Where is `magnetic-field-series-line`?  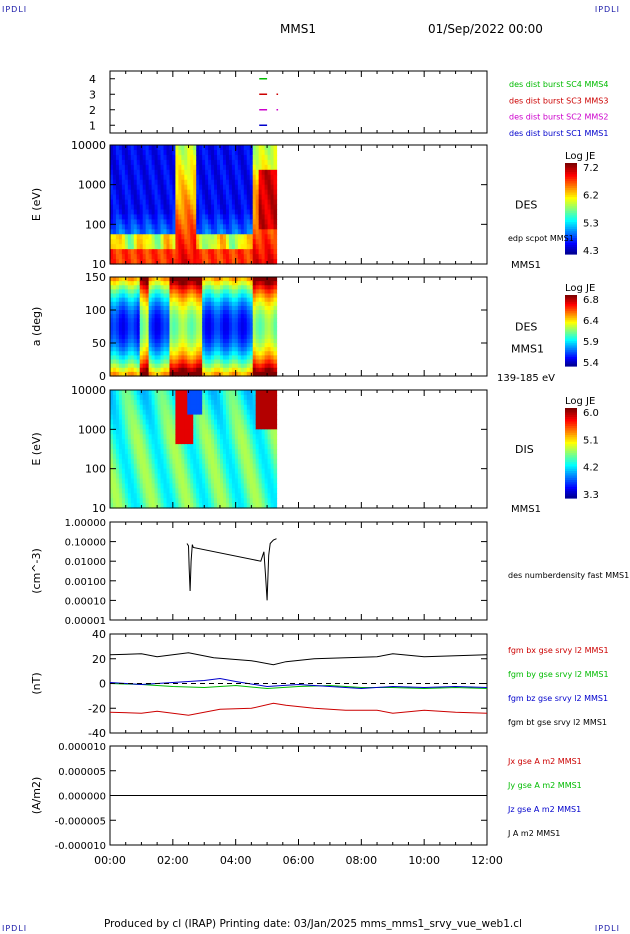 magnetic-field-series-line is located at coordinates (298, 686).